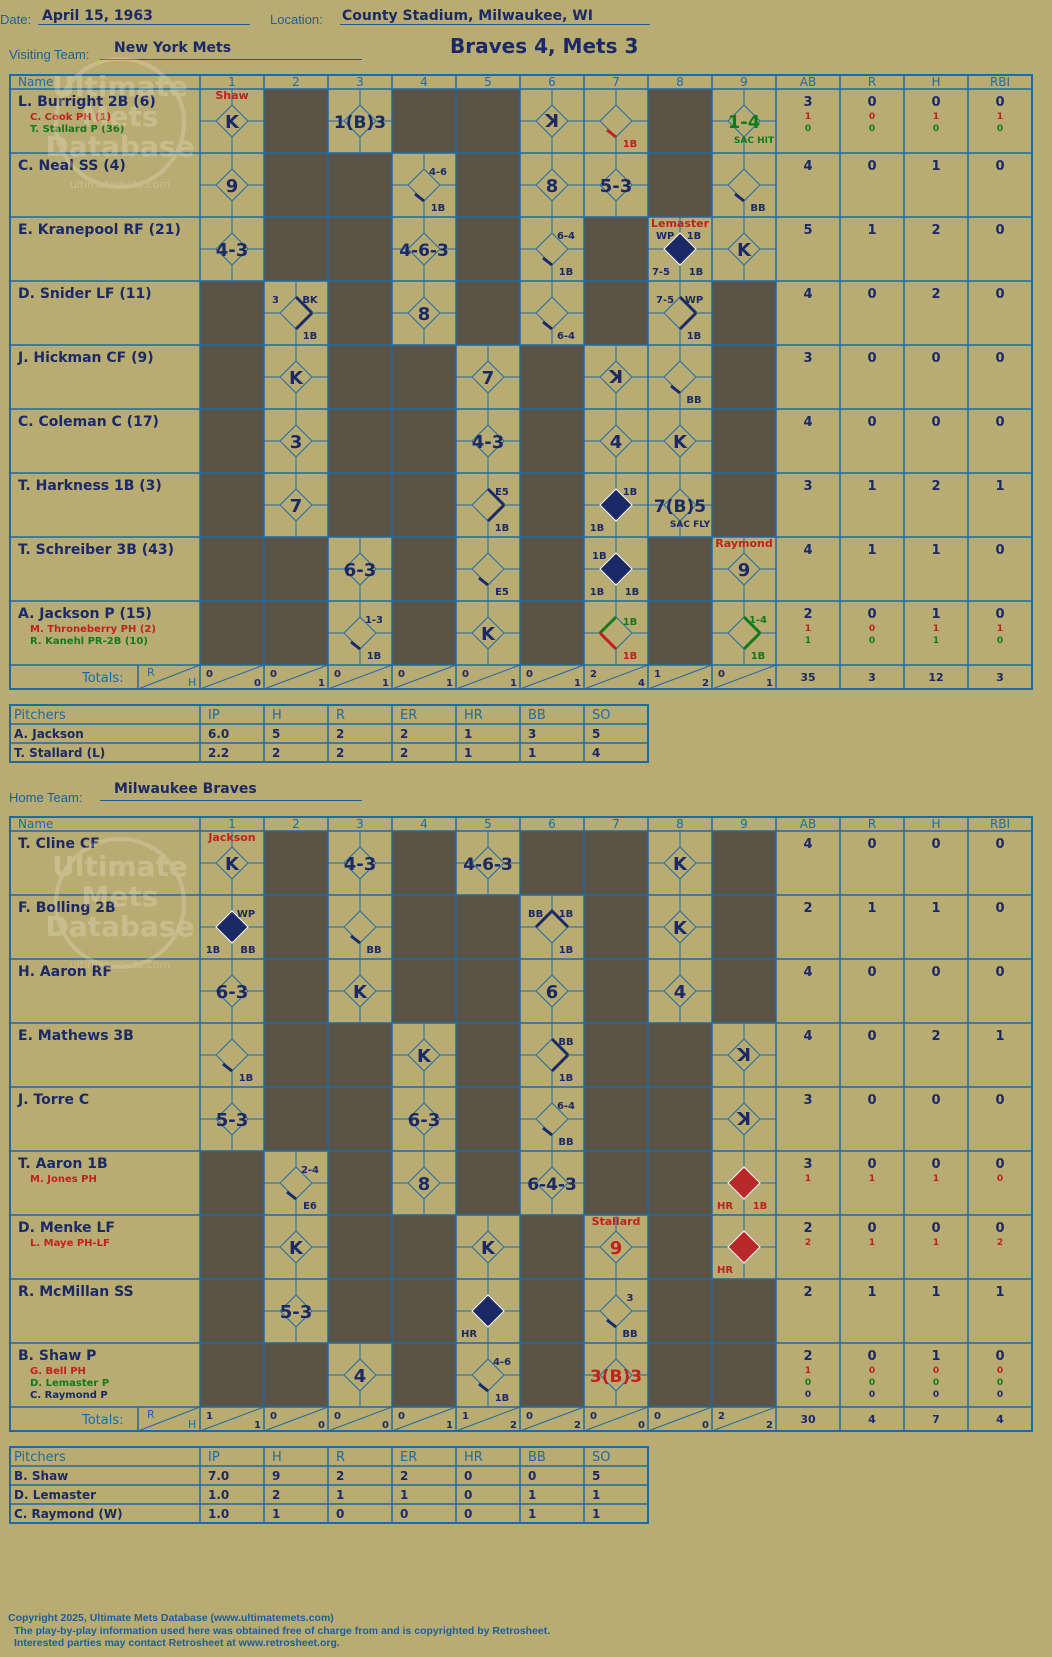  What do you see at coordinates (544, 46) in the screenshot?
I see `game-result: Braves 4, Mets 3` at bounding box center [544, 46].